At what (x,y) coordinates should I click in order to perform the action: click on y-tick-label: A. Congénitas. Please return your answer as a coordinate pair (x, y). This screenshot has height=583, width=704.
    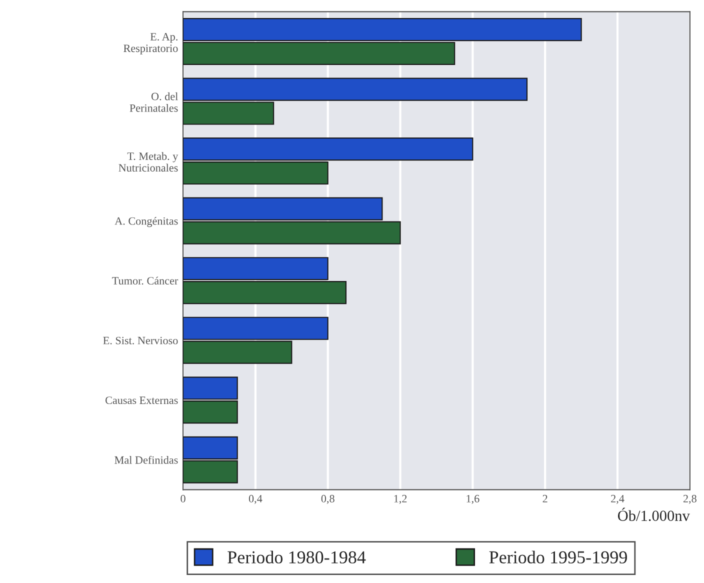
    Looking at the image, I should click on (146, 222).